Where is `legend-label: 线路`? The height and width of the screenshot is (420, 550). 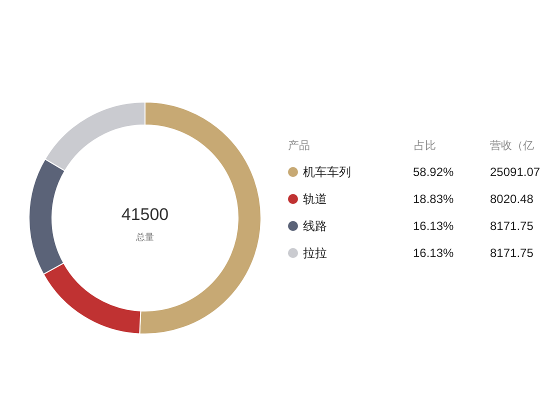 legend-label: 线路 is located at coordinates (315, 226).